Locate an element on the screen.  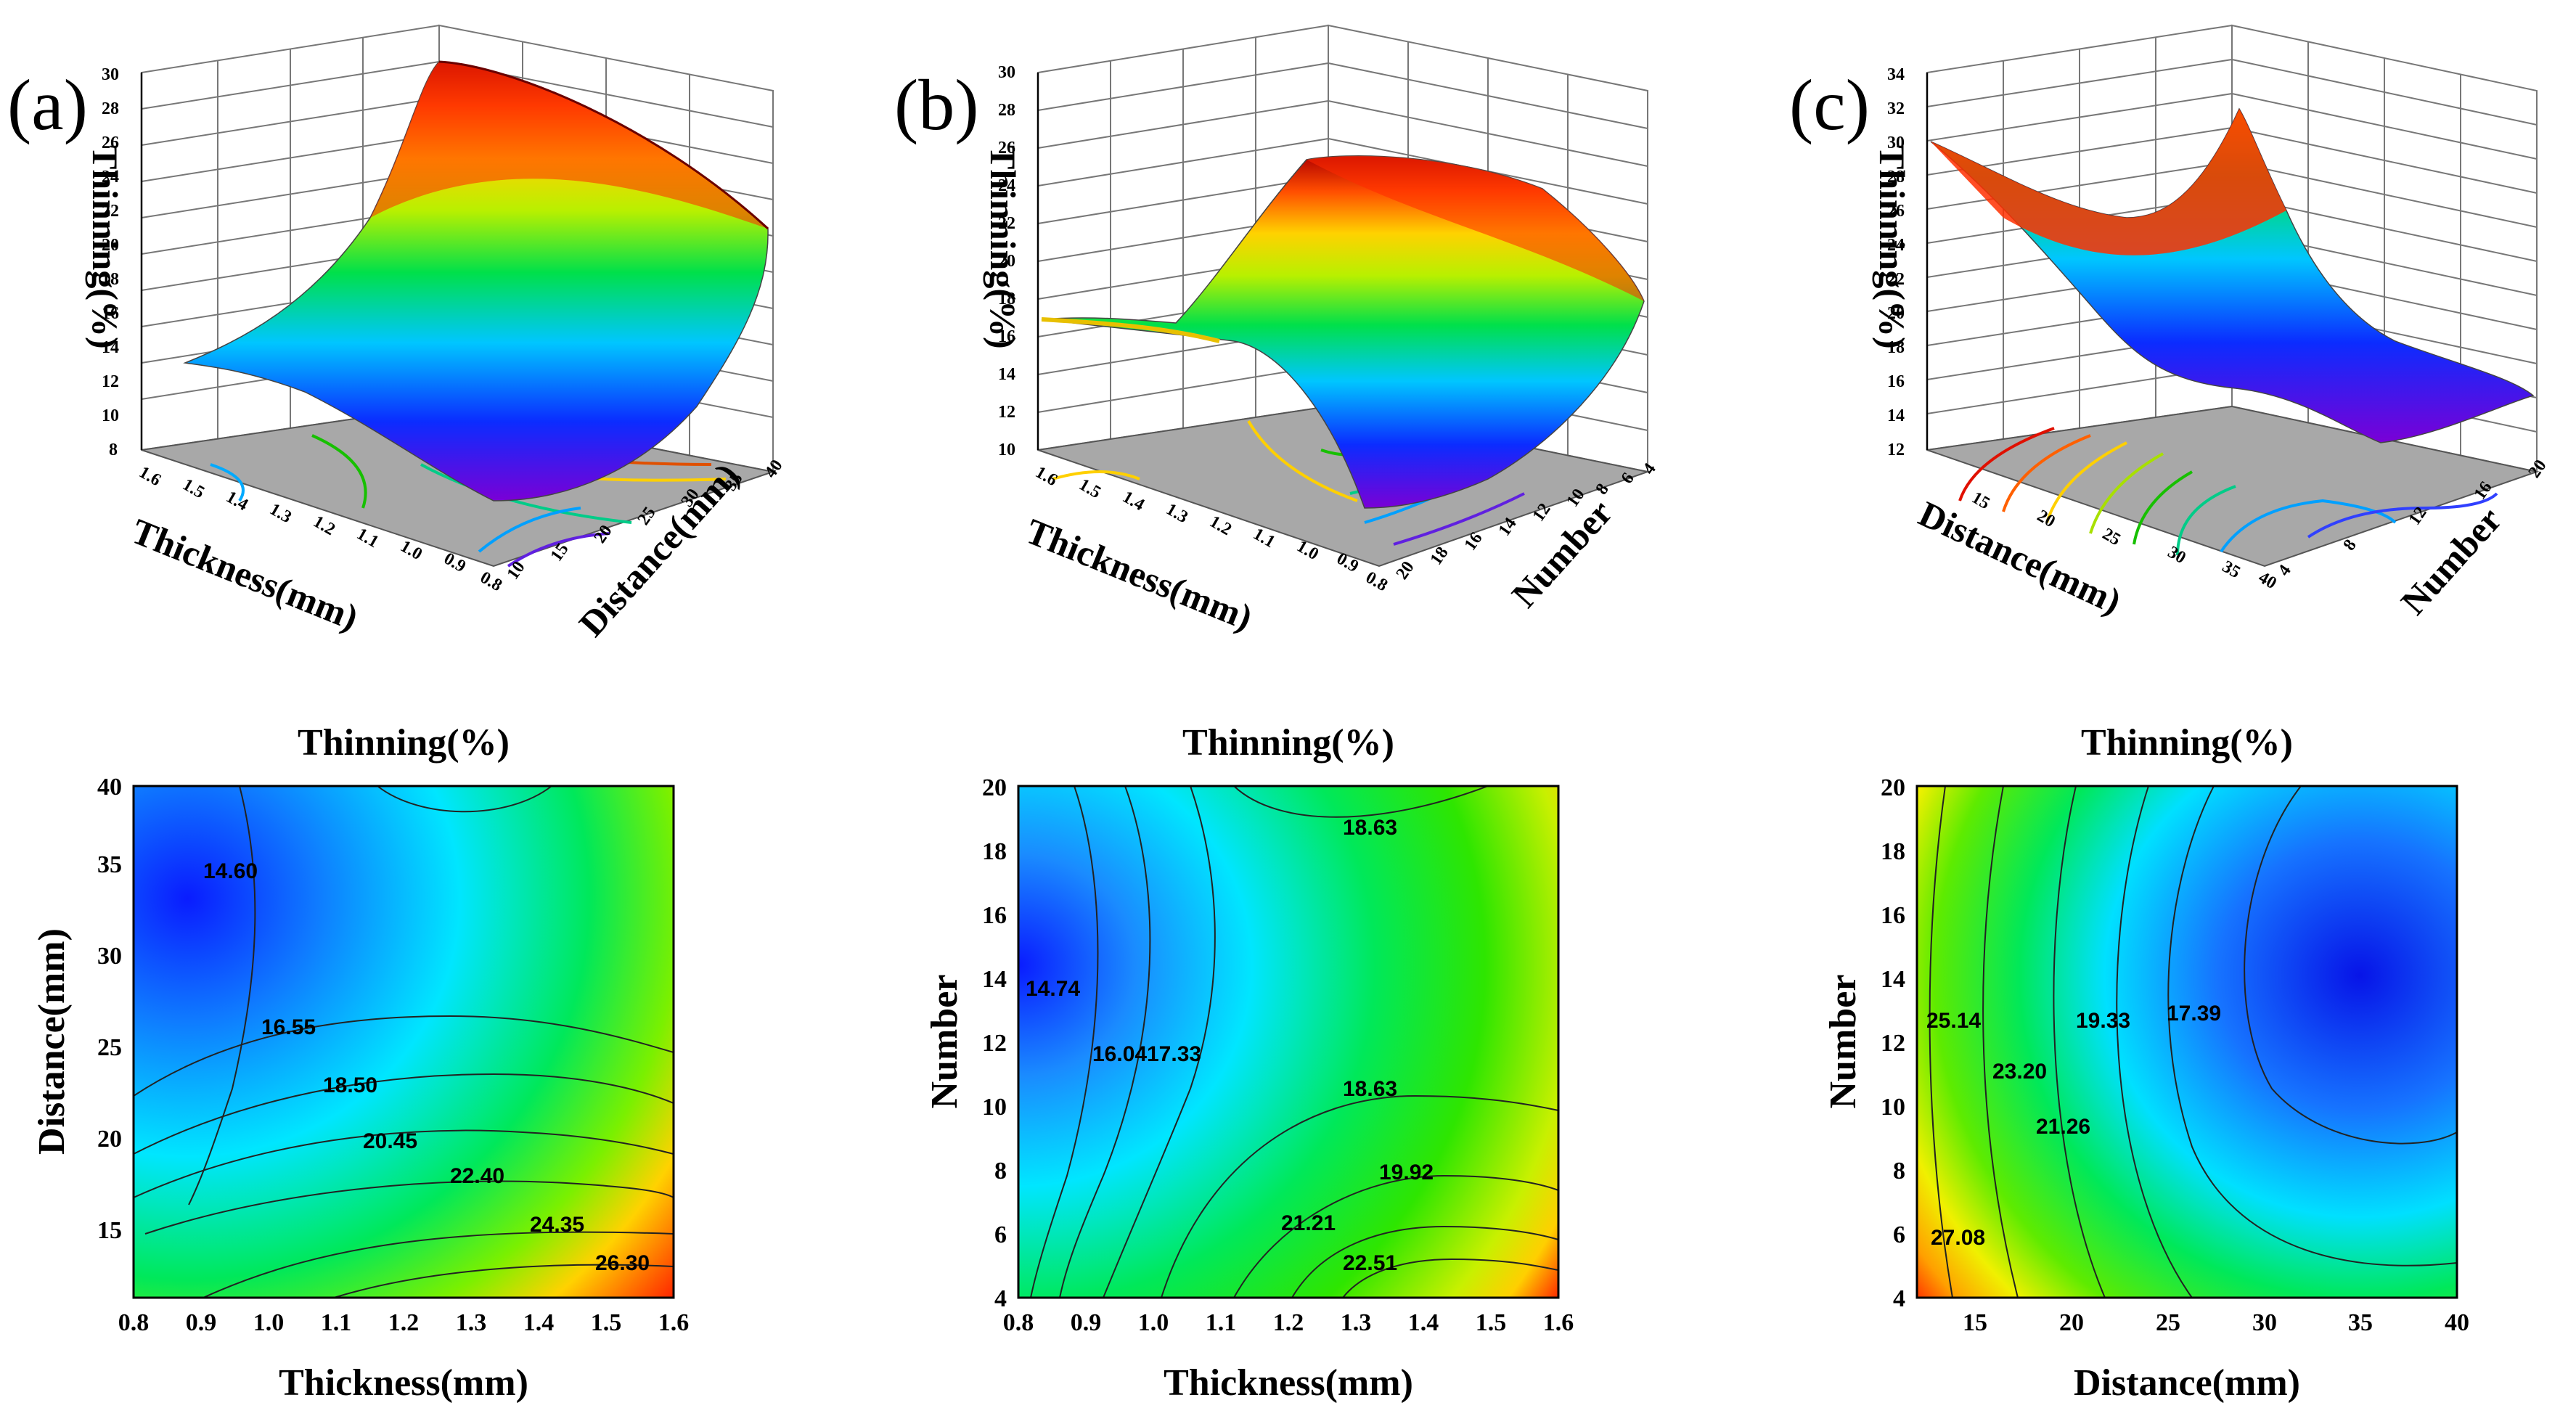
surface-c is located at coordinates (2232, 275).